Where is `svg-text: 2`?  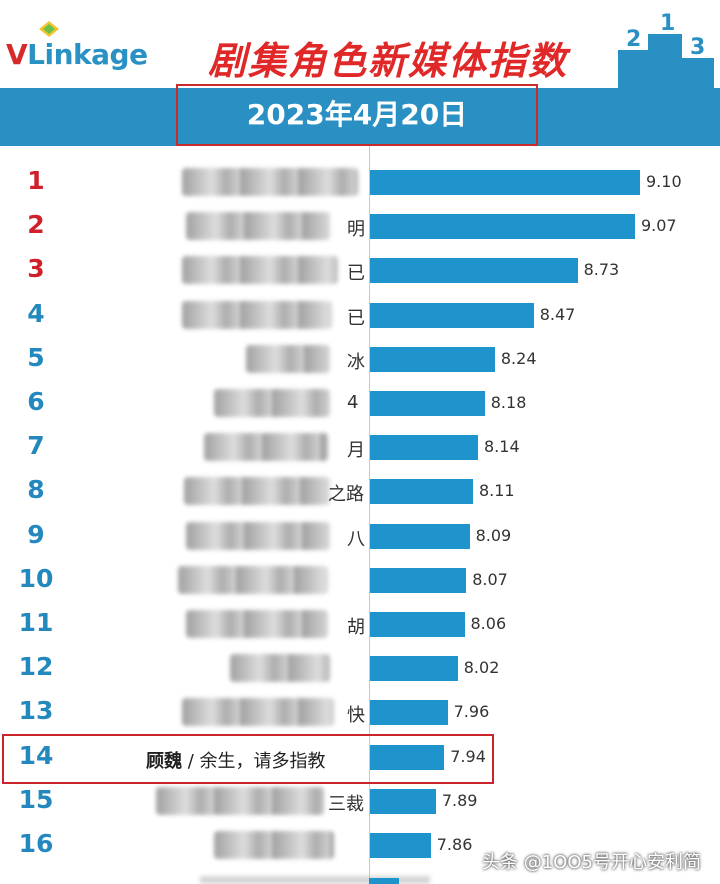
svg-text: 2 is located at coordinates (633, 39).